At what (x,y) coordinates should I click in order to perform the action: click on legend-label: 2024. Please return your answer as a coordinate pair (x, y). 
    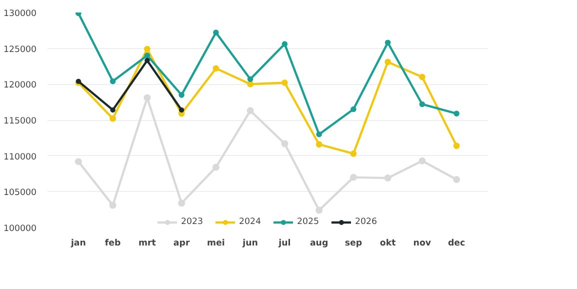
    Looking at the image, I should click on (249, 222).